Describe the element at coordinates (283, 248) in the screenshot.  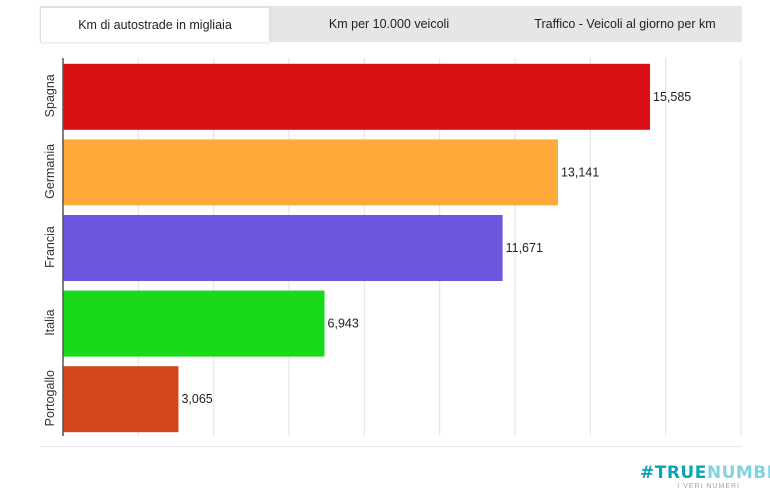
I see `bar-francia` at that location.